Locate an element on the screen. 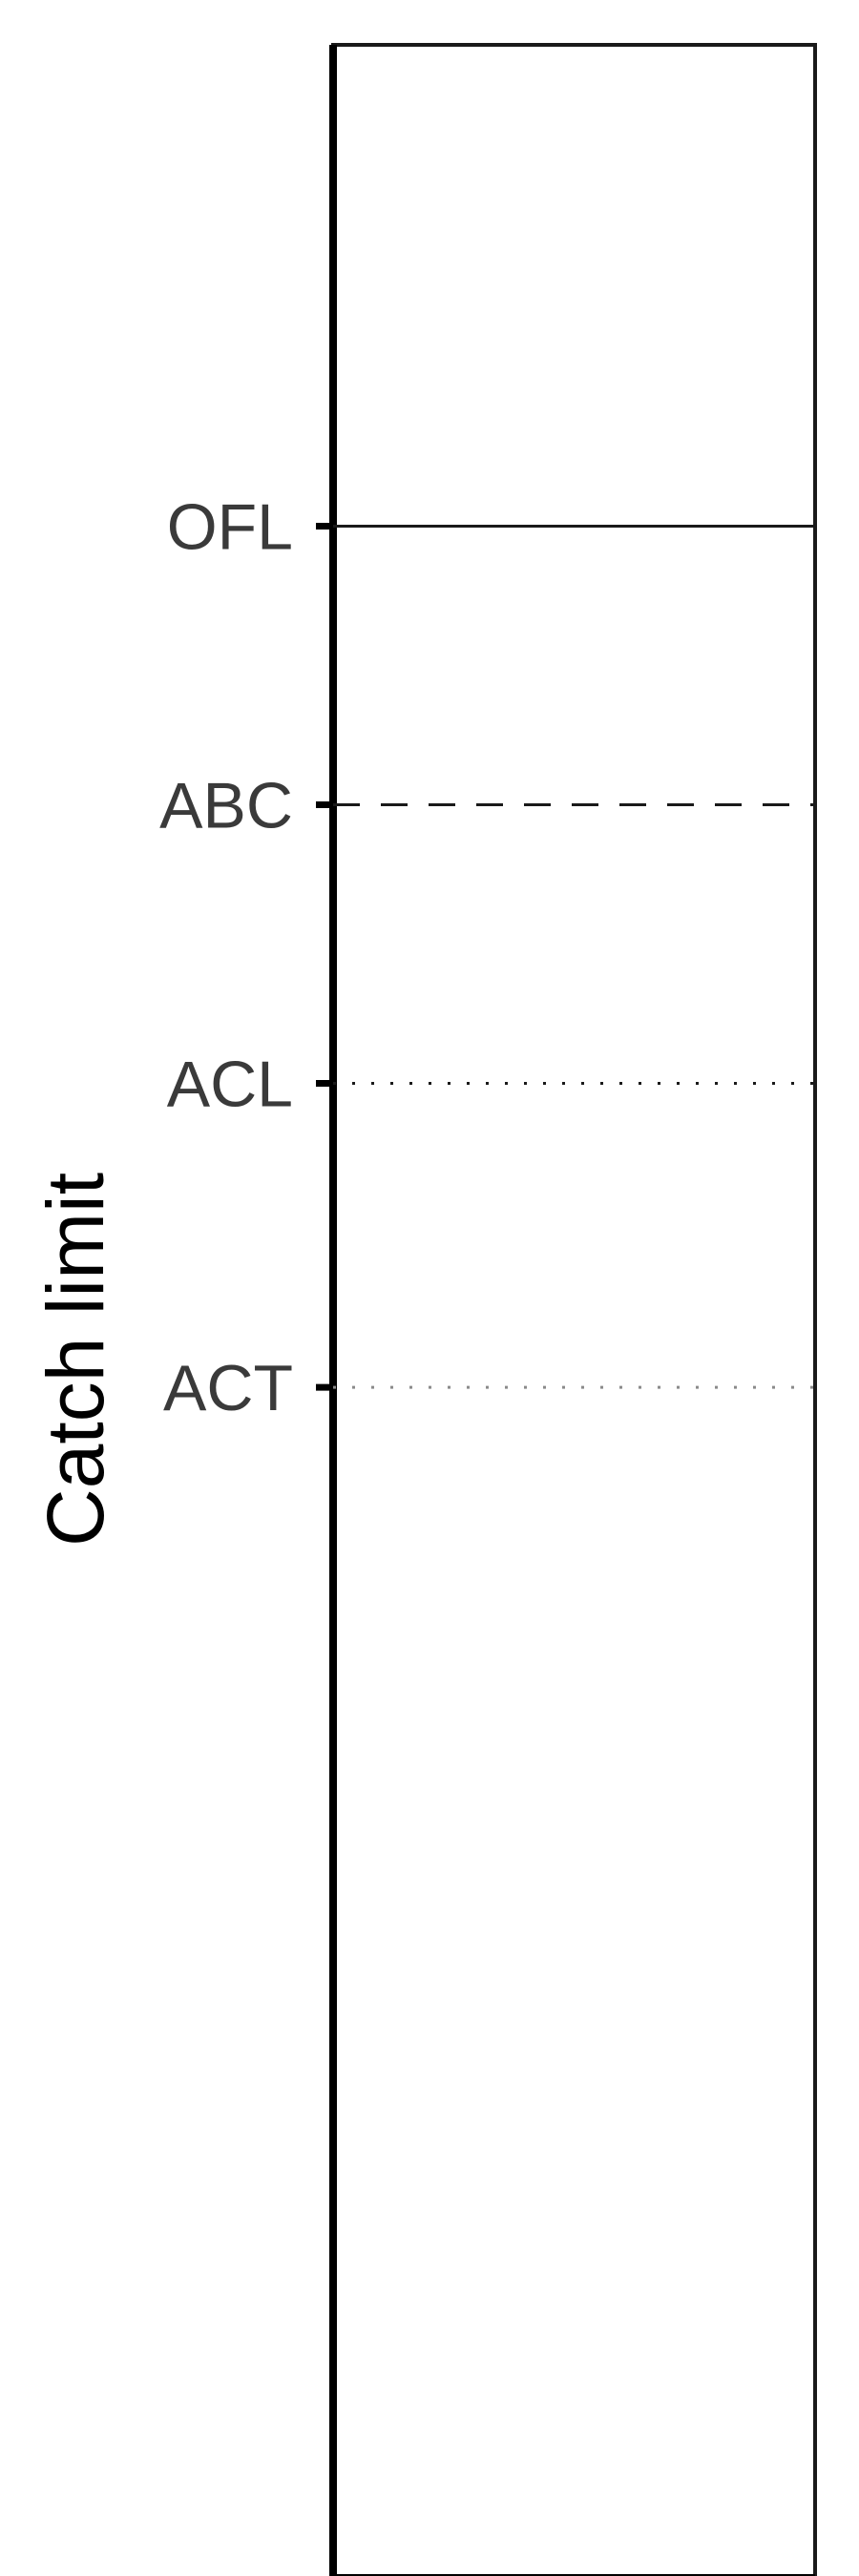  y-axis-title: Catch limit is located at coordinates (75, 1360).